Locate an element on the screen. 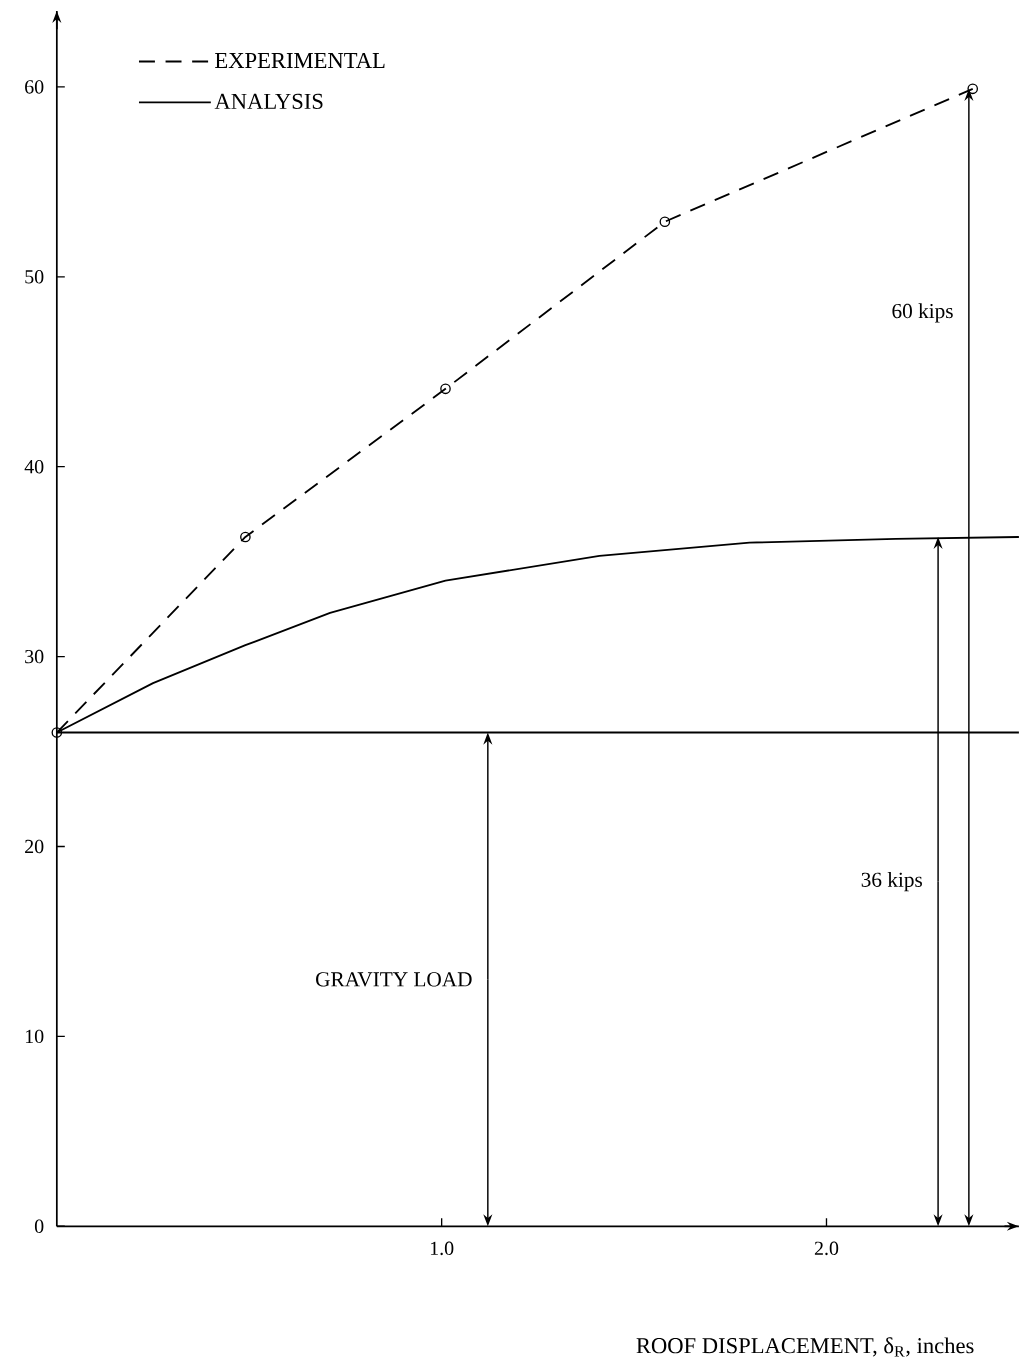 The image size is (1025, 1361). x-axis-title: ROOF DISPLACEMENT, δ$_{R}$, inches is located at coordinates (805, 1347).